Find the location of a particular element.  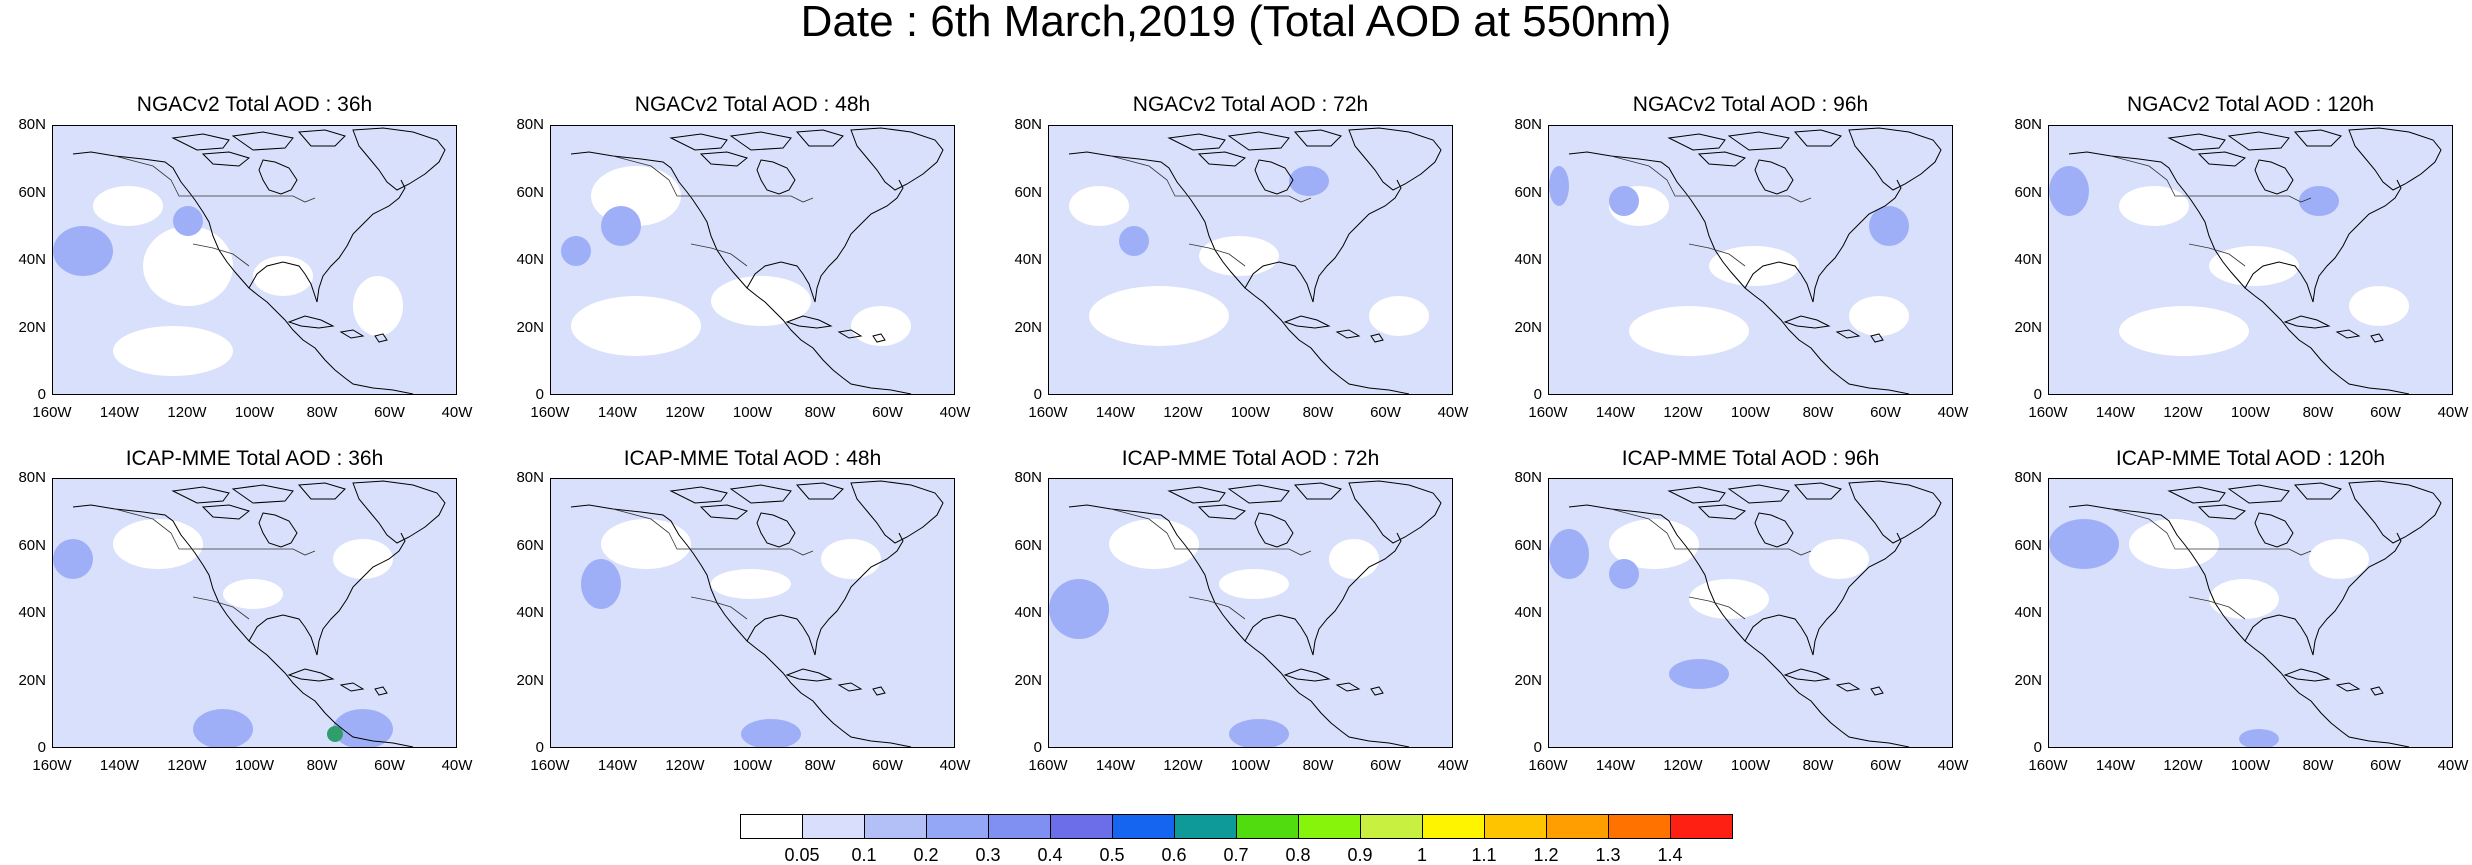

colorbar-label: 1.3 is located at coordinates (1608, 855).